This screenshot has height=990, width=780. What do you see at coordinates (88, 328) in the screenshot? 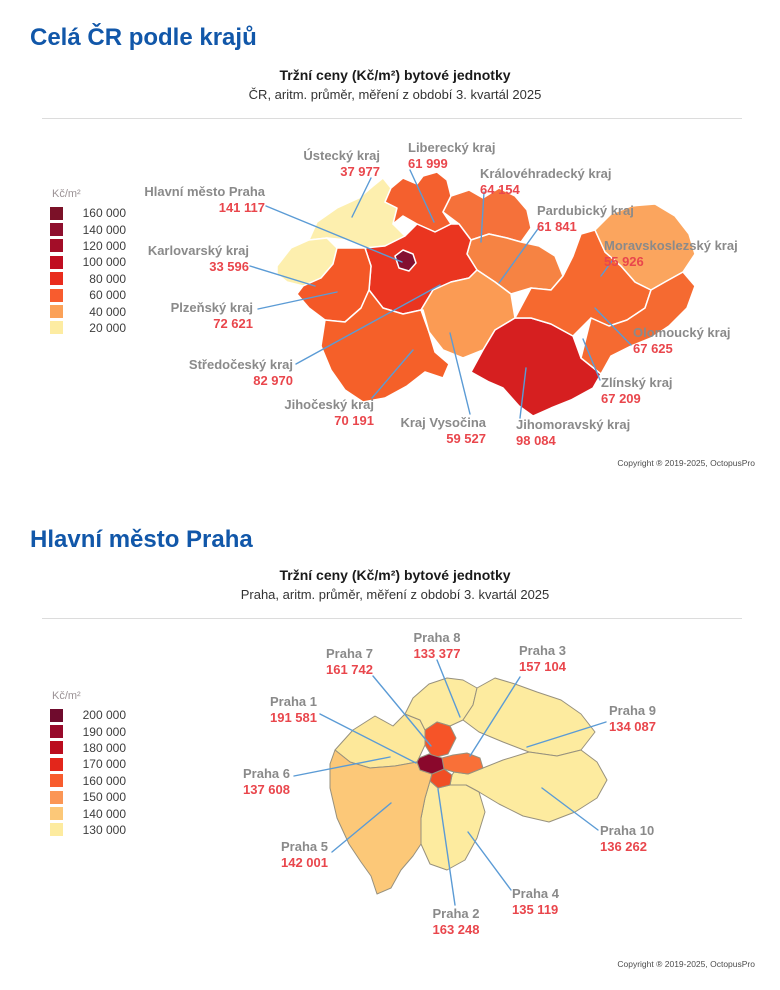
I see `legend-row: 20 000` at bounding box center [88, 328].